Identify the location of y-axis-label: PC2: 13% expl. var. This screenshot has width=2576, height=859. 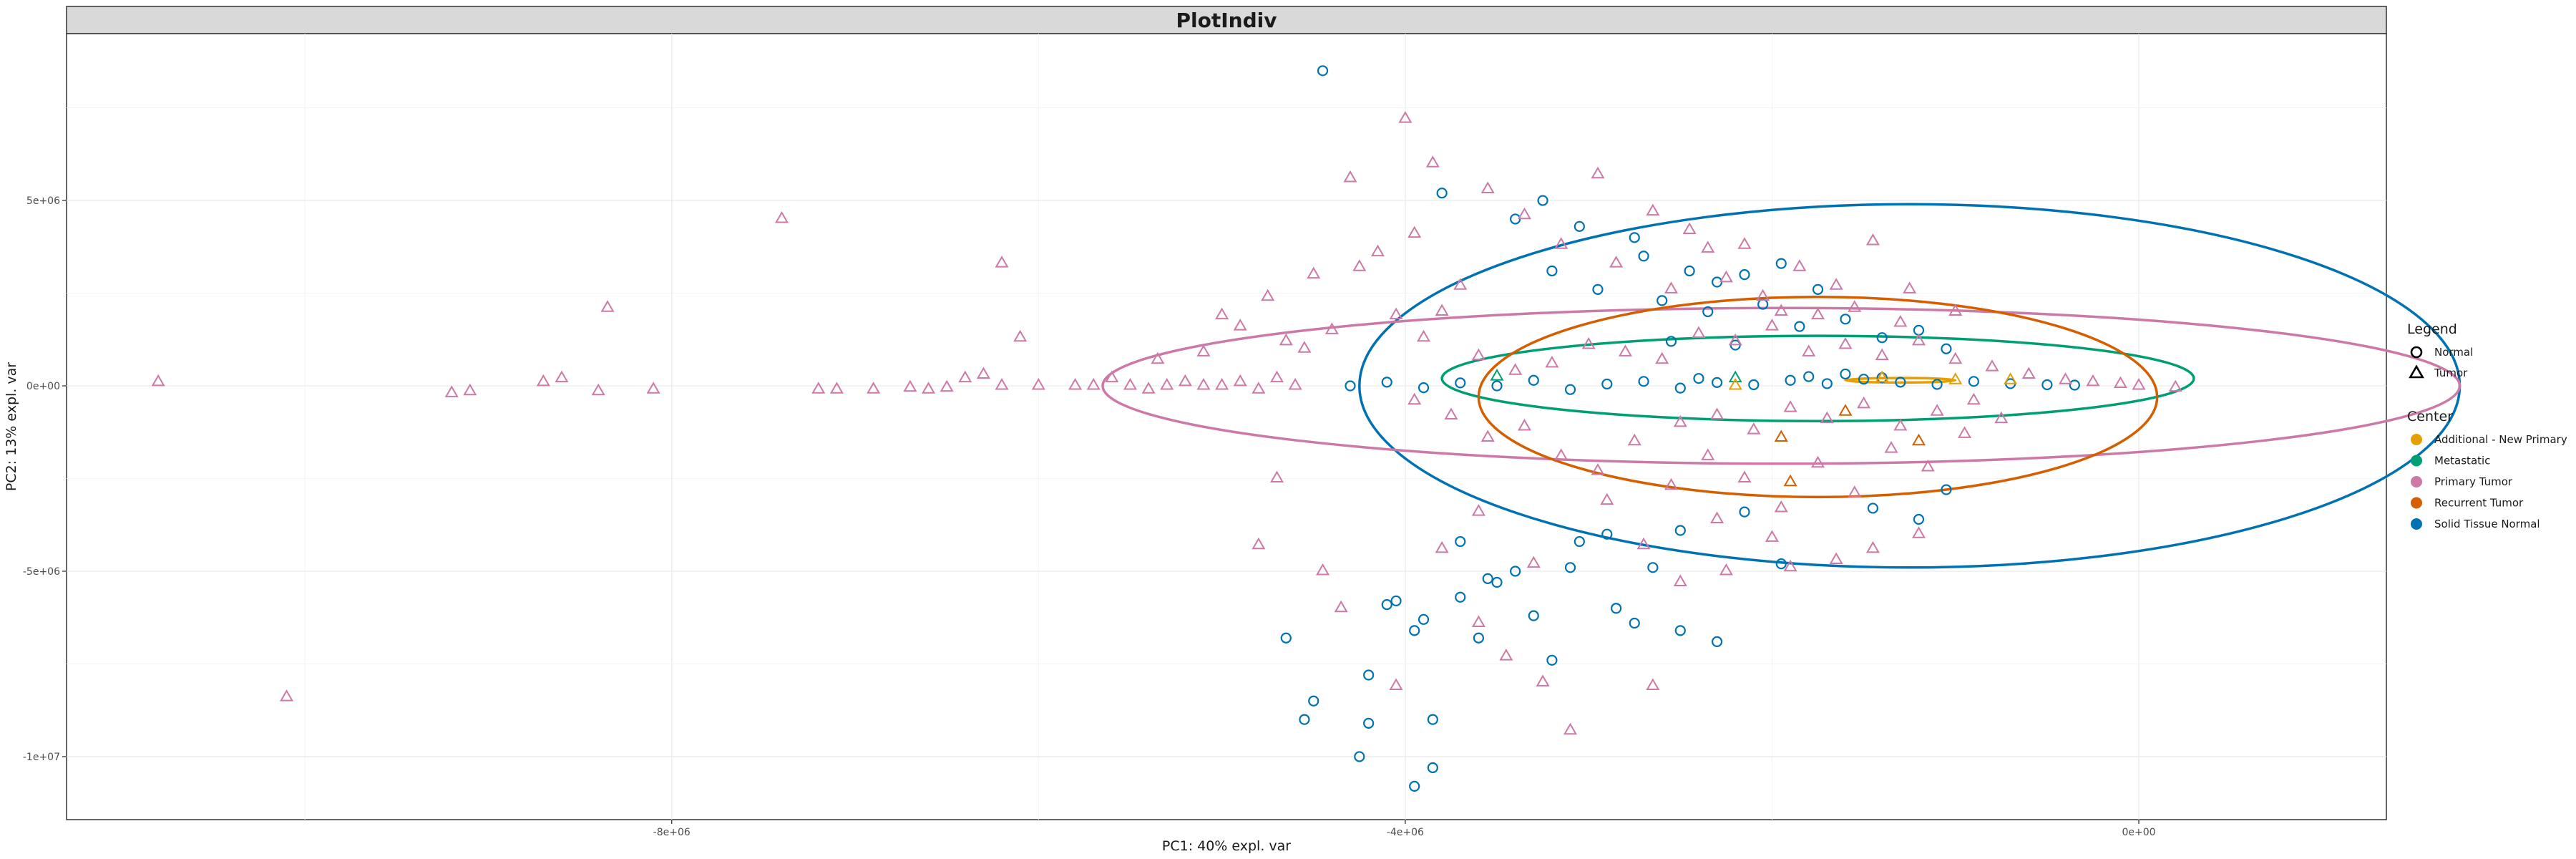
(11, 426).